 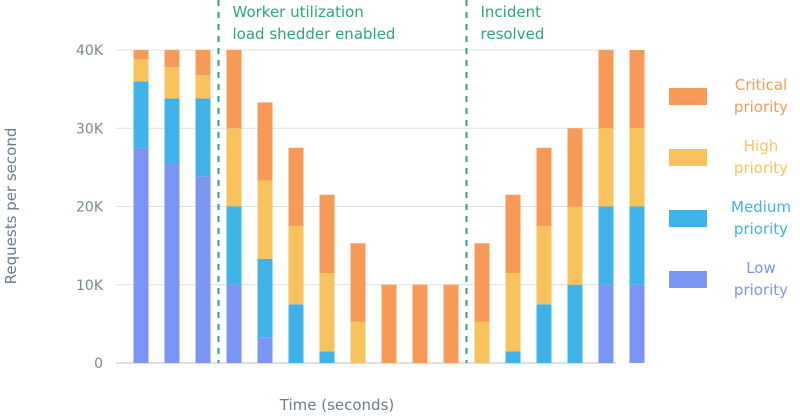 I want to click on legend-label: Low, so click(x=761, y=268).